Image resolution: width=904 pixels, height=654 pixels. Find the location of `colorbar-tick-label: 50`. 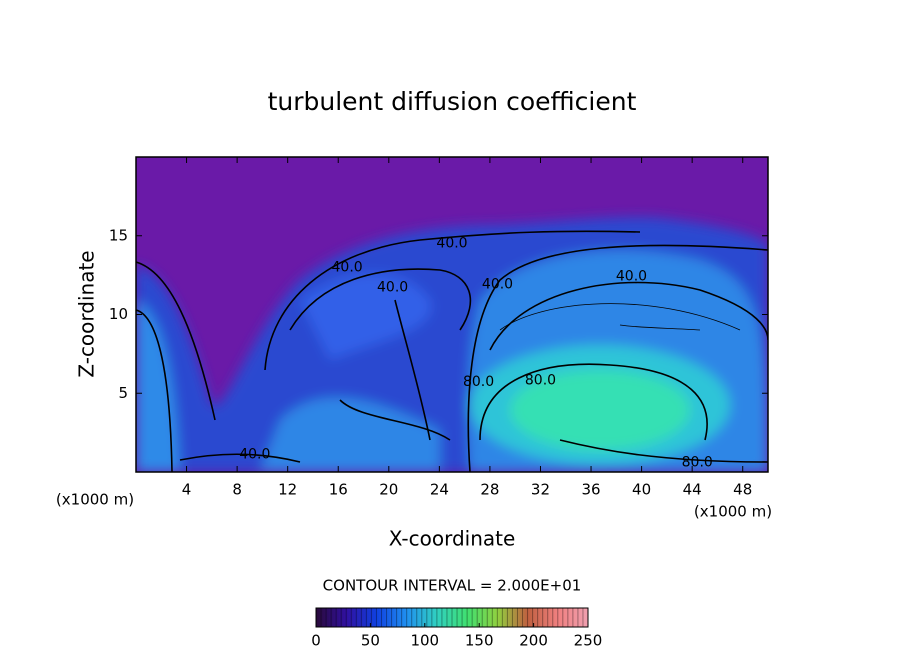

colorbar-tick-label: 50 is located at coordinates (370, 641).